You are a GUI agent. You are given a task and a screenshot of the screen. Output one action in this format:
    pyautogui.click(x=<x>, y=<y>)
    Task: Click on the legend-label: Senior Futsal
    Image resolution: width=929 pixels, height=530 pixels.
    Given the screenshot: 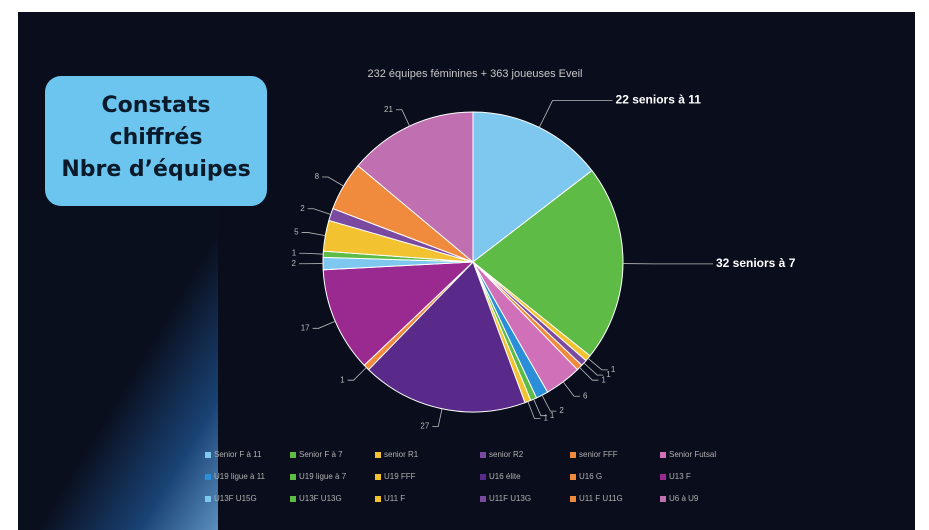 What is the action you would take?
    pyautogui.click(x=692, y=454)
    